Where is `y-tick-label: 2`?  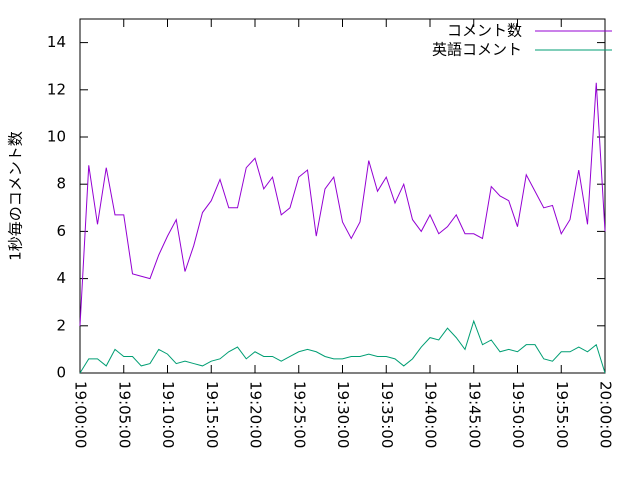
y-tick-label: 2 is located at coordinates (61, 325).